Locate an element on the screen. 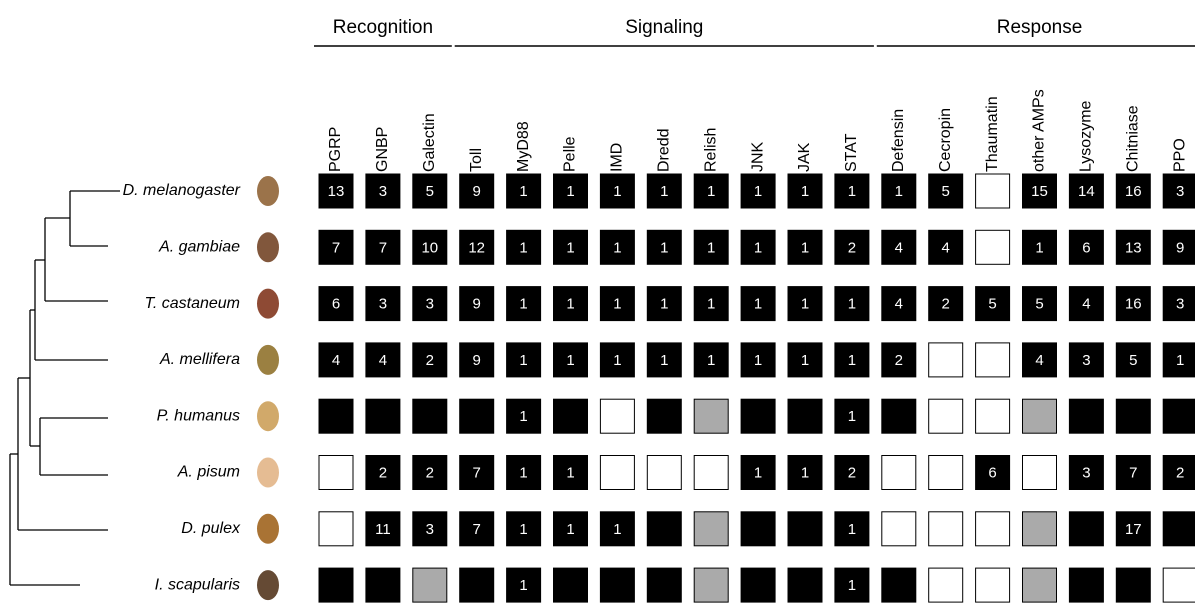 The width and height of the screenshot is (1195, 608). column-label: Defensin is located at coordinates (898, 140).